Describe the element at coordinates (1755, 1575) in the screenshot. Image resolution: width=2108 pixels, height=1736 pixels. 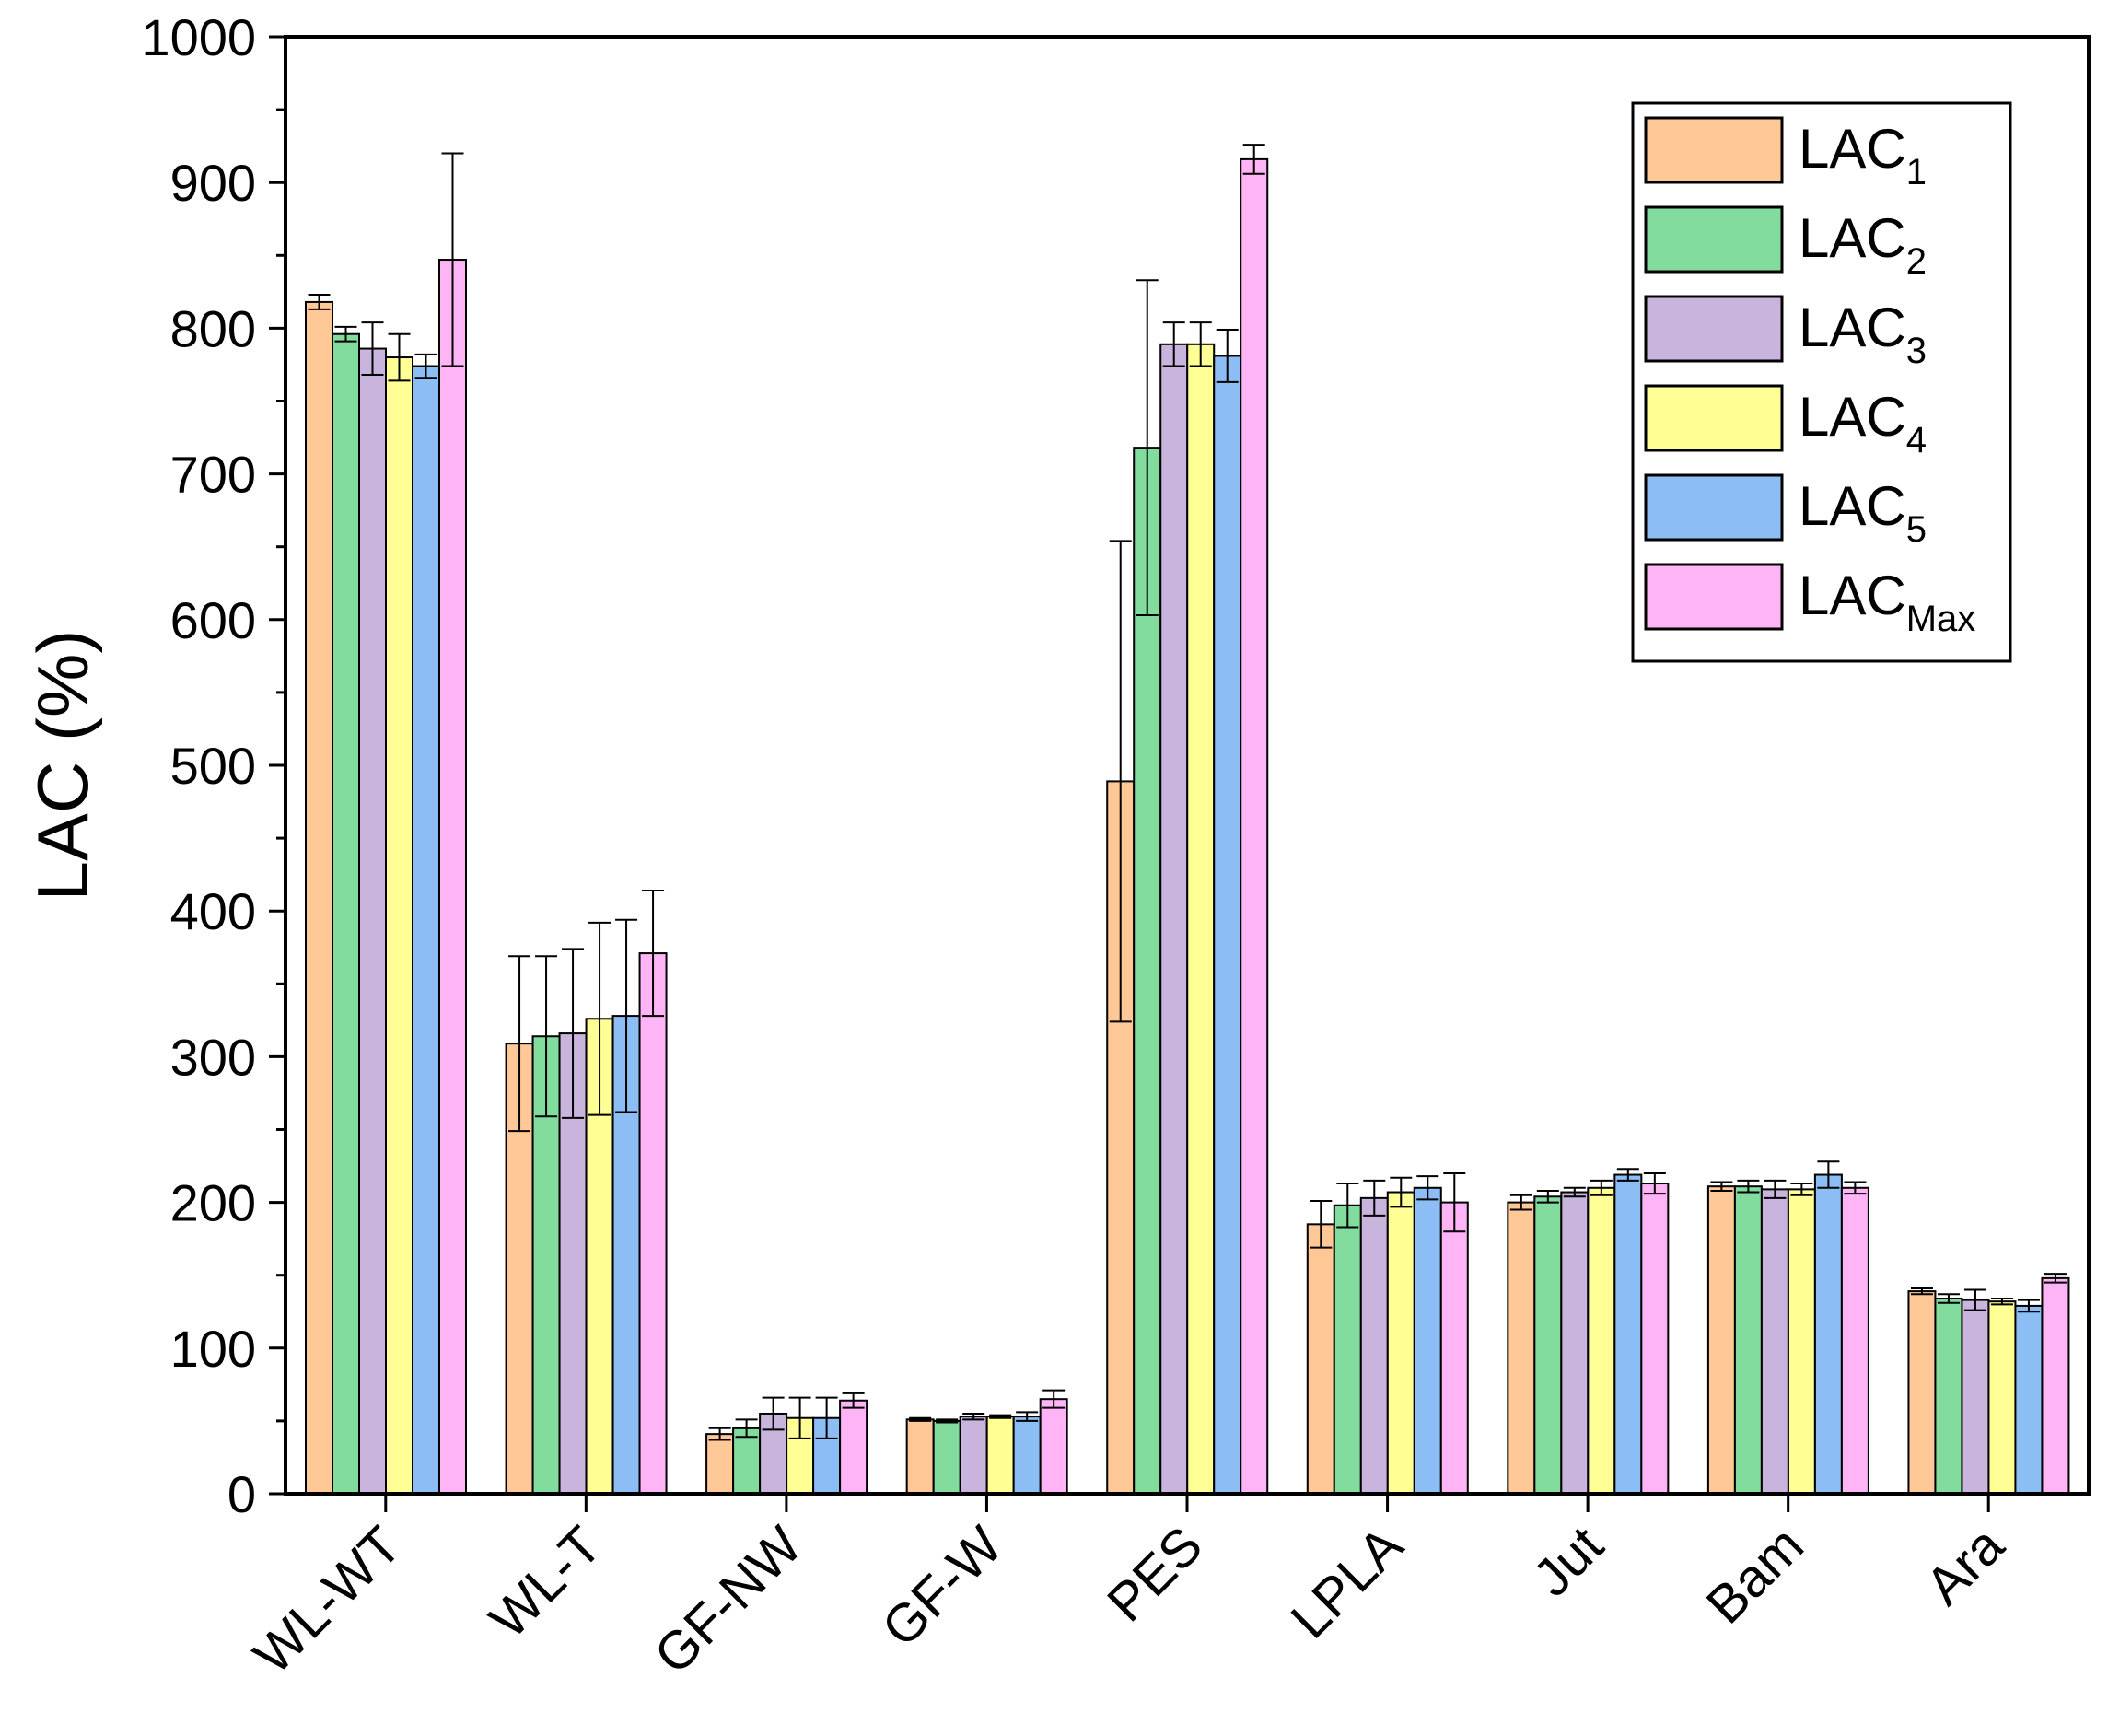
I see `x-tick-label-bam: Bam` at that location.